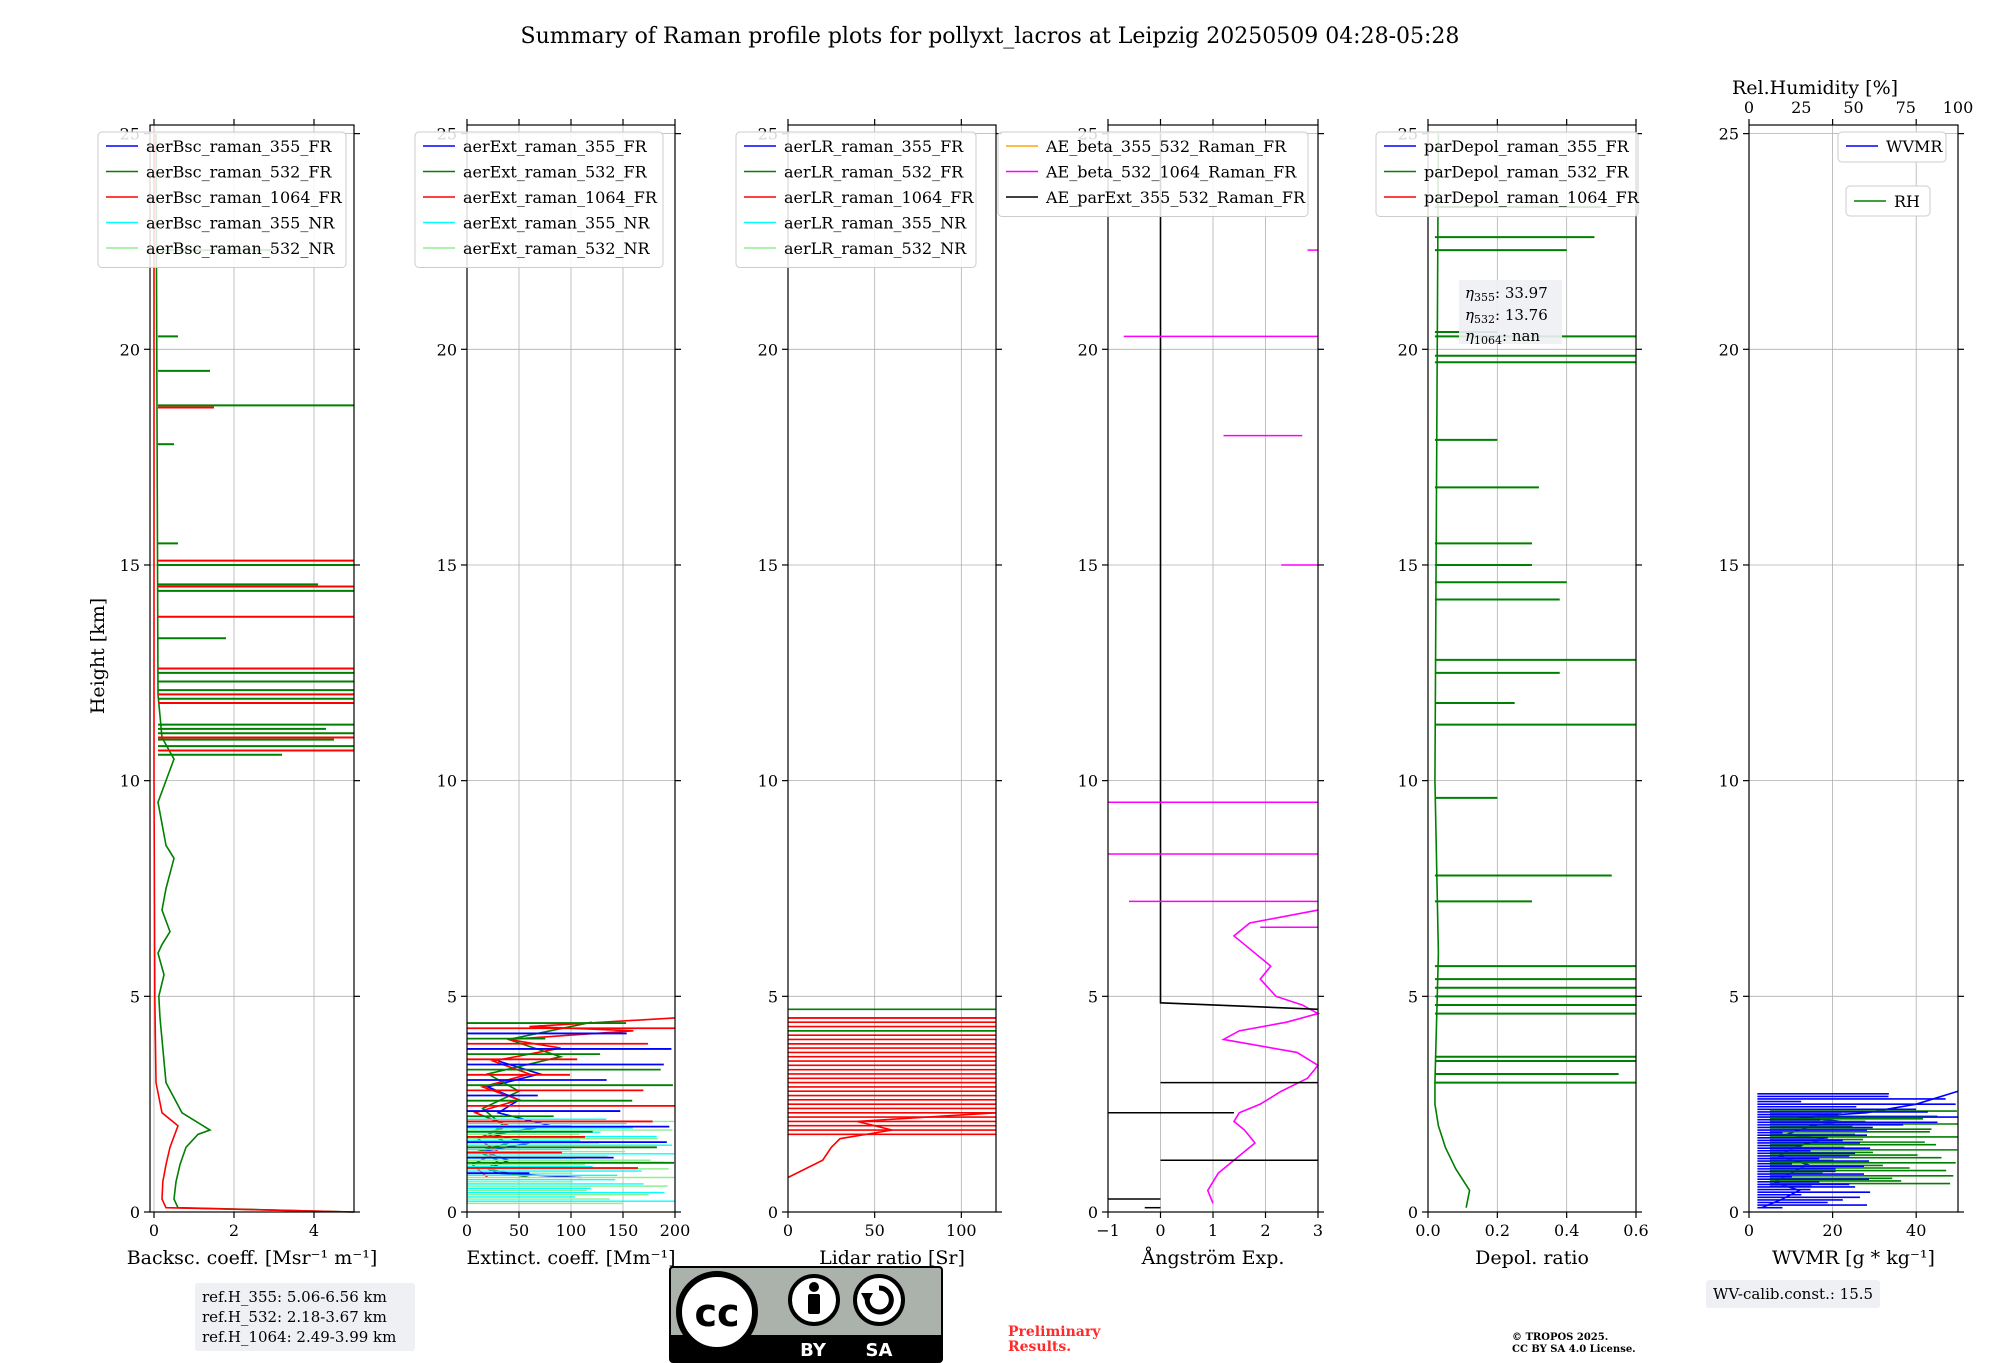  Describe the element at coordinates (294, 1297) in the screenshot. I see `ref-h-355: ref.H_355: 5.06-6.56 km` at that location.